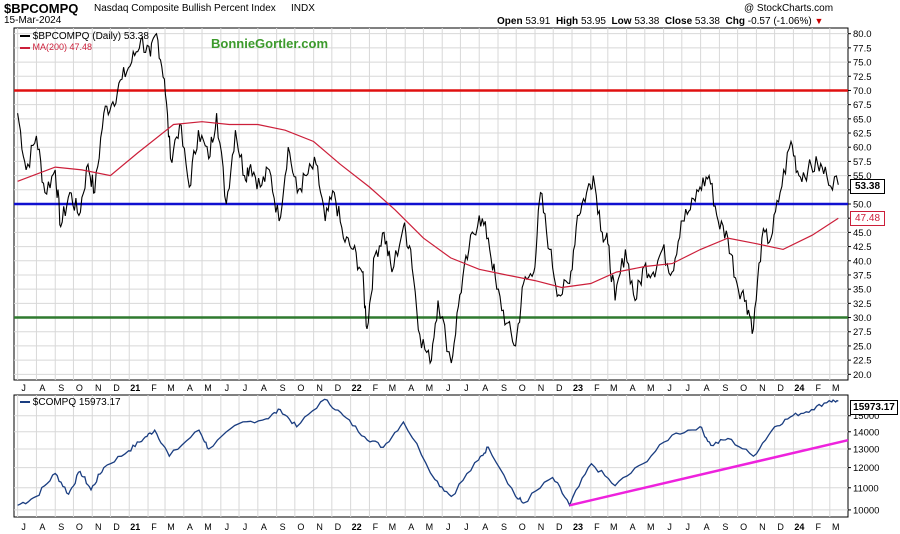  What do you see at coordinates (862, 205) in the screenshot?
I see `top-y-tick-label: 50.0` at bounding box center [862, 205].